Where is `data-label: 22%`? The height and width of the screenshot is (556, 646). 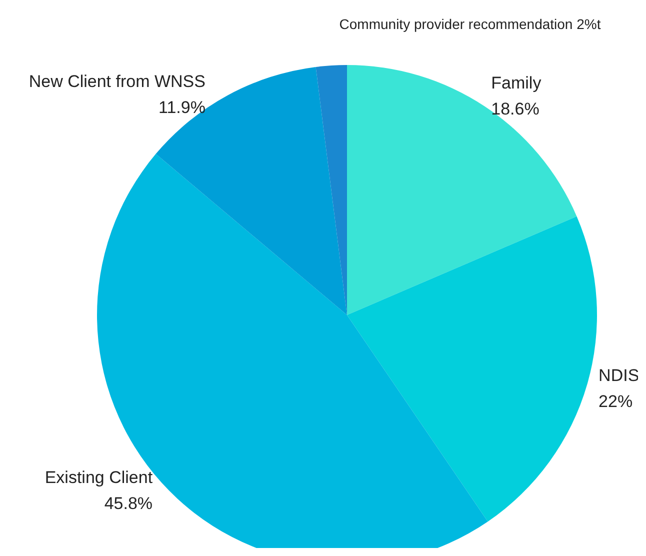
data-label: 22% is located at coordinates (615, 401).